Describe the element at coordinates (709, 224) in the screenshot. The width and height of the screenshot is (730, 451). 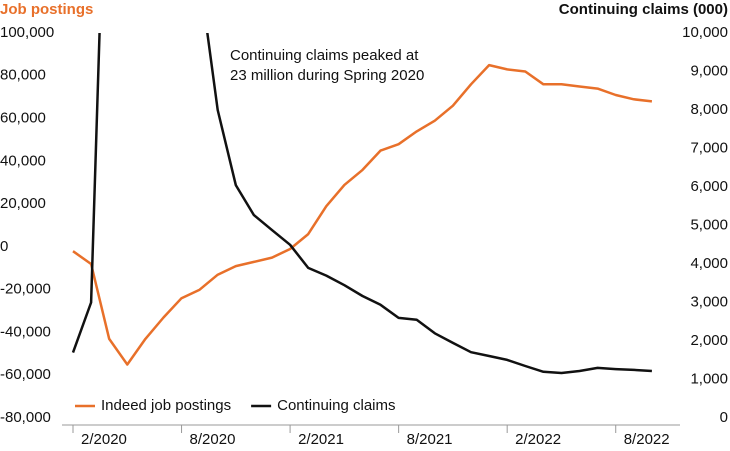
I see `y2-tick-label: 5,000` at that location.